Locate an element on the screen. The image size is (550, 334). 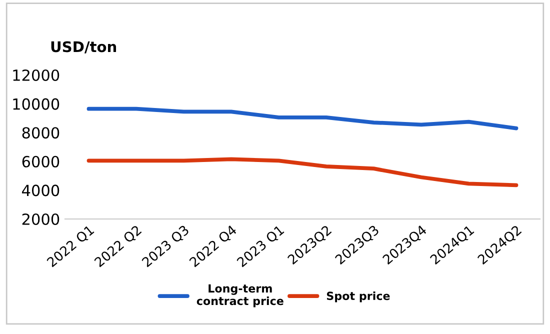
y-tick-label: 8000 is located at coordinates (41, 133).